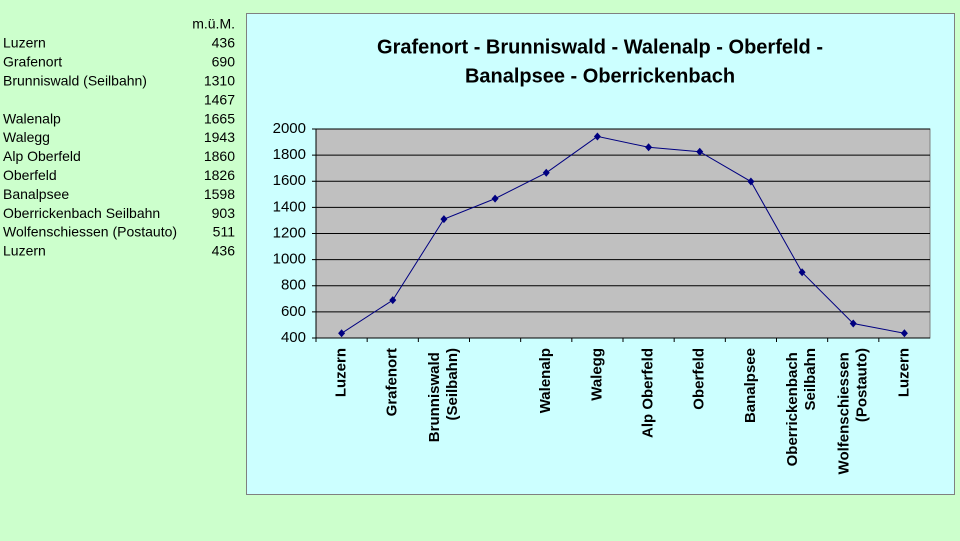 This screenshot has width=960, height=541. What do you see at coordinates (219, 194) in the screenshot?
I see `table-value: 1598` at bounding box center [219, 194].